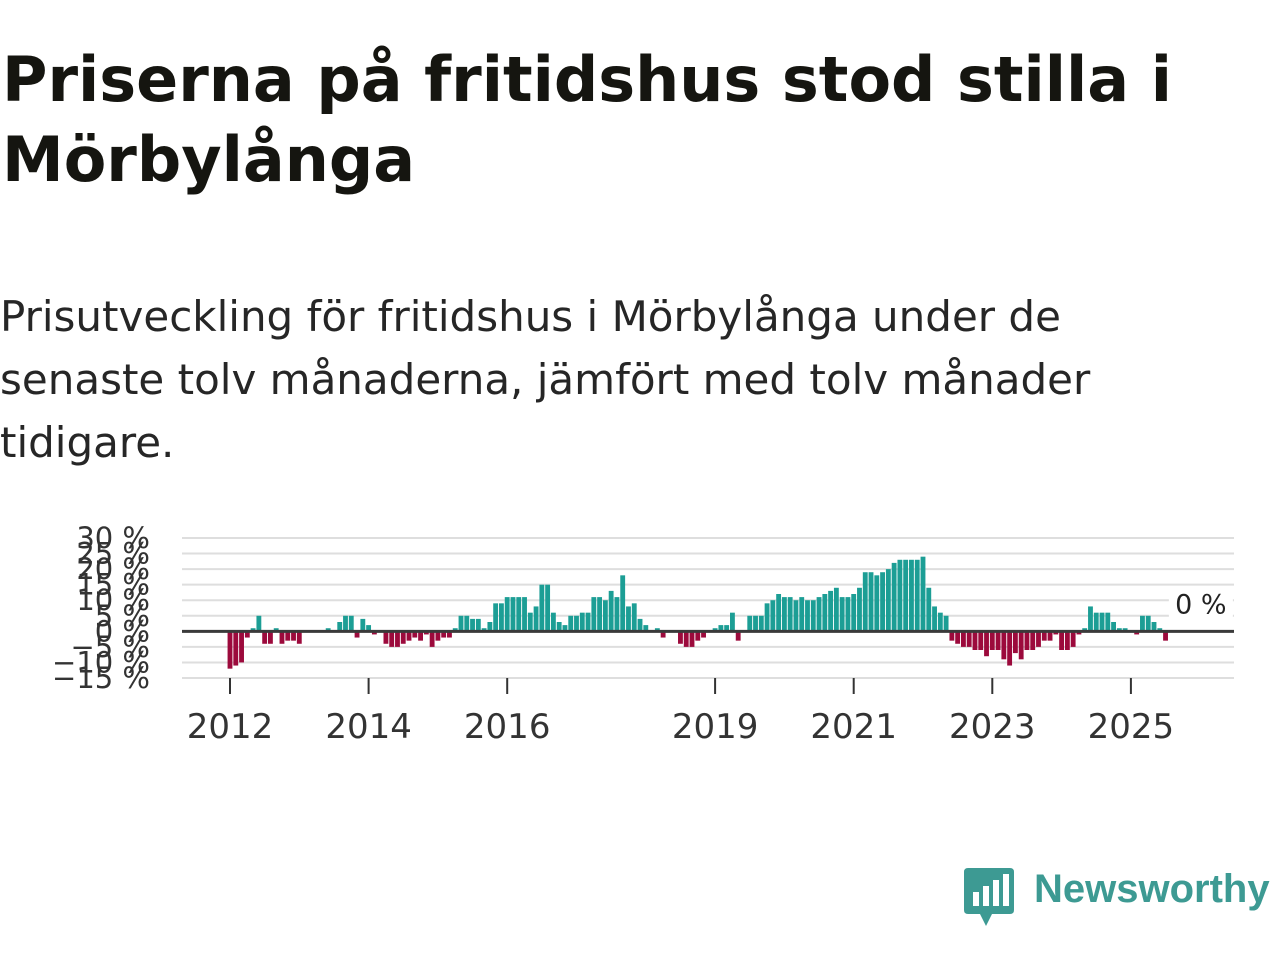 The width and height of the screenshot is (1280, 960). What do you see at coordinates (368, 727) in the screenshot?
I see `x-tick-label: 2014` at bounding box center [368, 727].